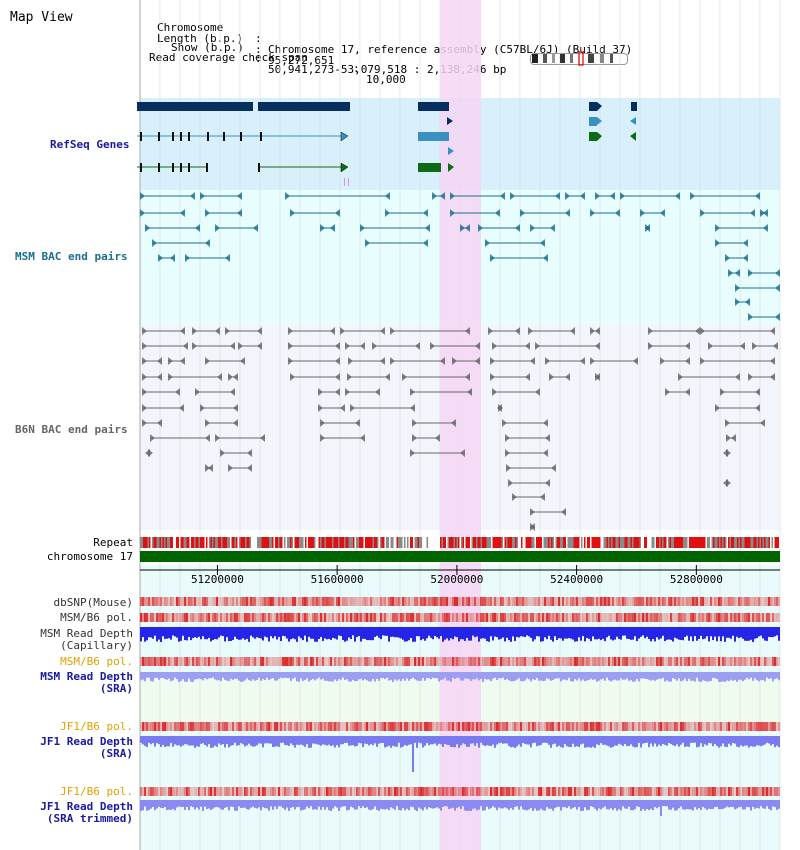  I want to click on exon-mark, so click(141, 167).